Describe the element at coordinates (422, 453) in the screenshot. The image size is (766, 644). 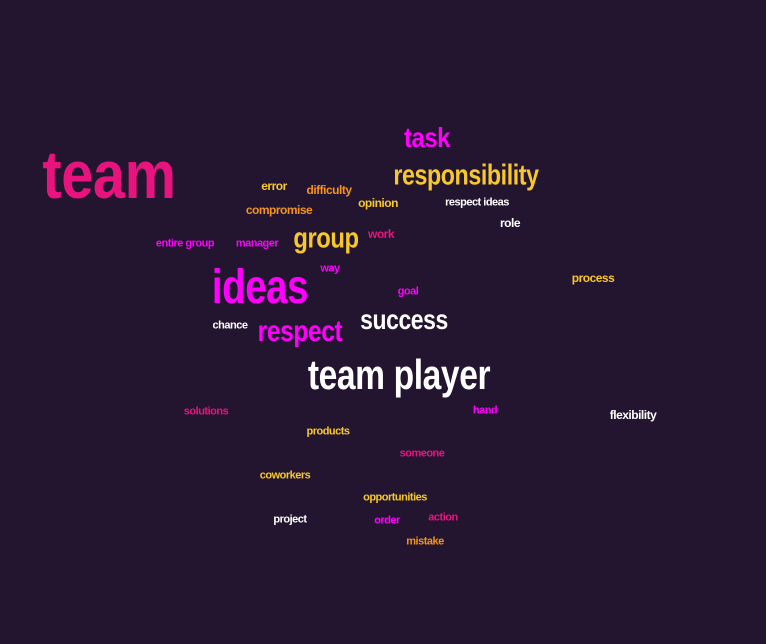
I see `word-someone: someone` at that location.